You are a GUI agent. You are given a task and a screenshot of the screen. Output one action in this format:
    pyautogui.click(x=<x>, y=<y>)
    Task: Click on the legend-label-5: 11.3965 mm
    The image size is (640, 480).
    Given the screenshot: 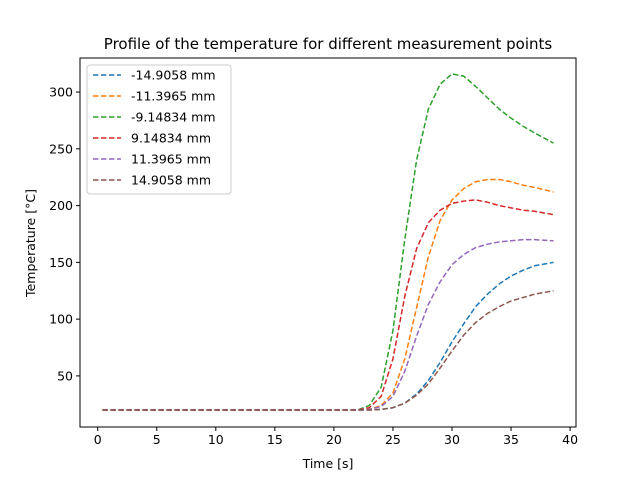 What is the action you would take?
    pyautogui.click(x=171, y=159)
    